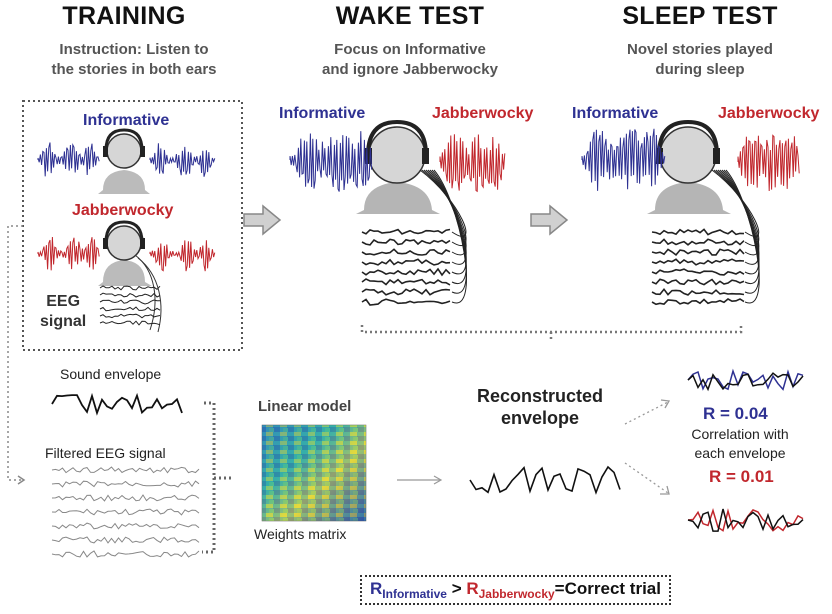  Describe the element at coordinates (551, 329) in the screenshot. I see `test-bracket` at that location.